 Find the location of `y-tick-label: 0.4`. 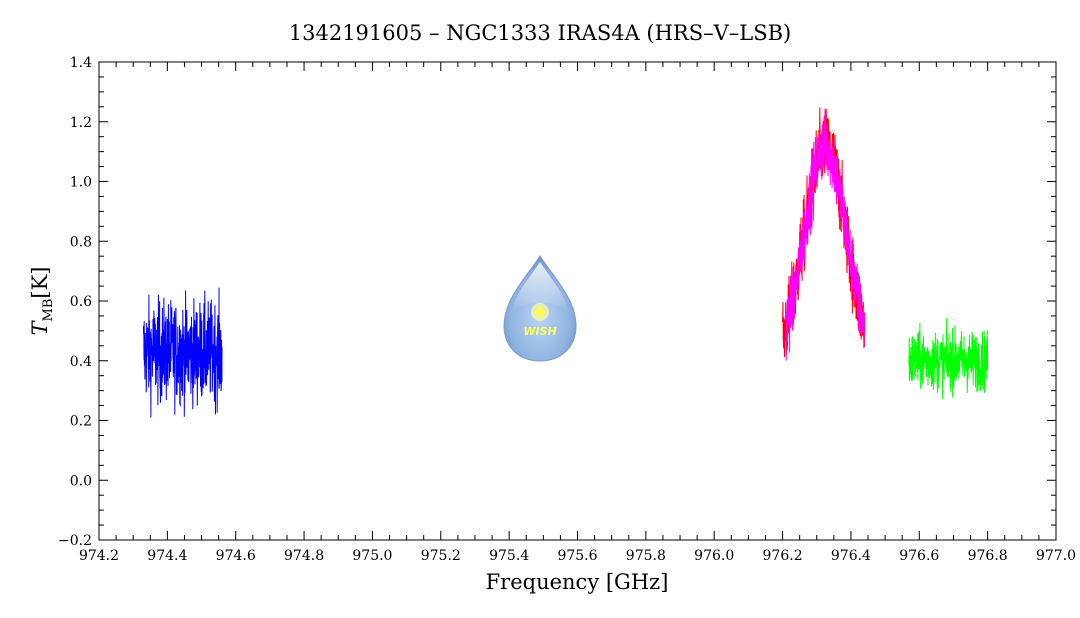

y-tick-label: 0.4 is located at coordinates (81, 362).